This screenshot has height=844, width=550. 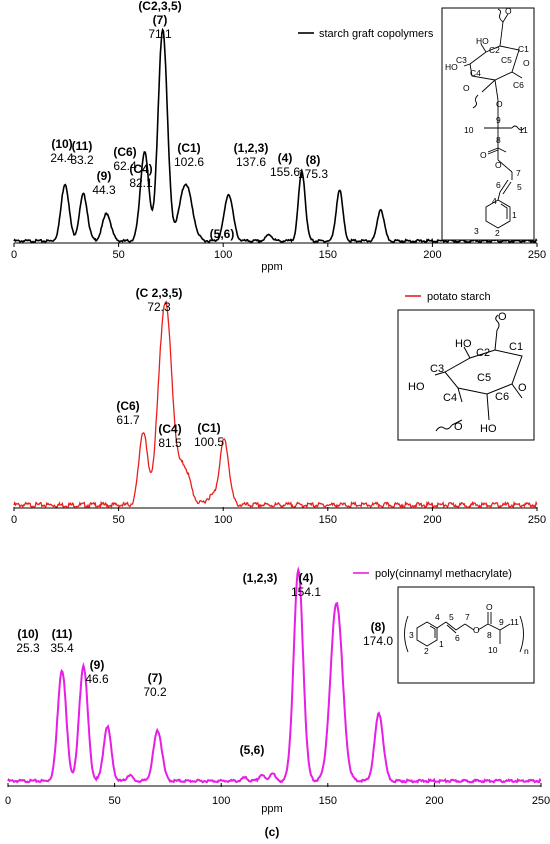 I want to click on svg-text: C6, so click(x=518, y=85).